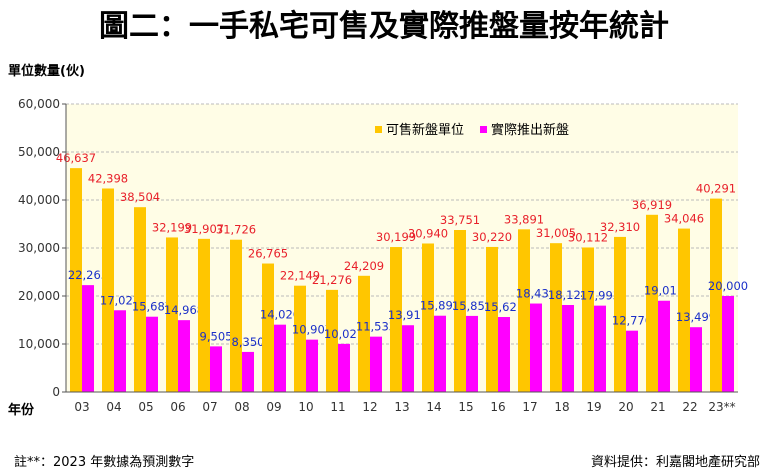 This screenshot has height=476, width=768. What do you see at coordinates (209, 407) in the screenshot?
I see `x-tick-label: 07` at bounding box center [209, 407].